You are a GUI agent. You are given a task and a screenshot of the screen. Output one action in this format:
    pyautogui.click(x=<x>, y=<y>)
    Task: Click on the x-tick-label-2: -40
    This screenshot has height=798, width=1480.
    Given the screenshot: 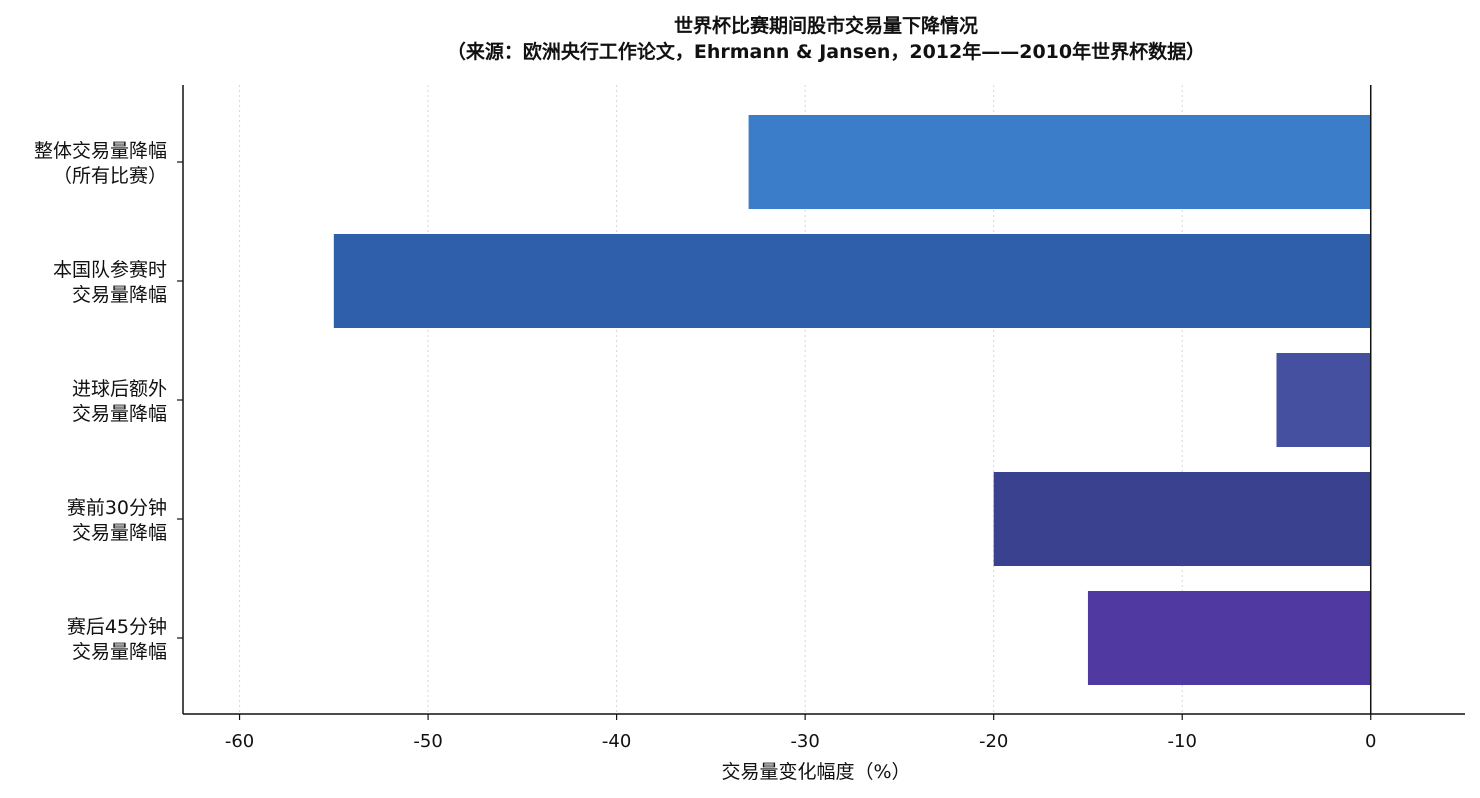 What is the action you would take?
    pyautogui.click(x=616, y=741)
    